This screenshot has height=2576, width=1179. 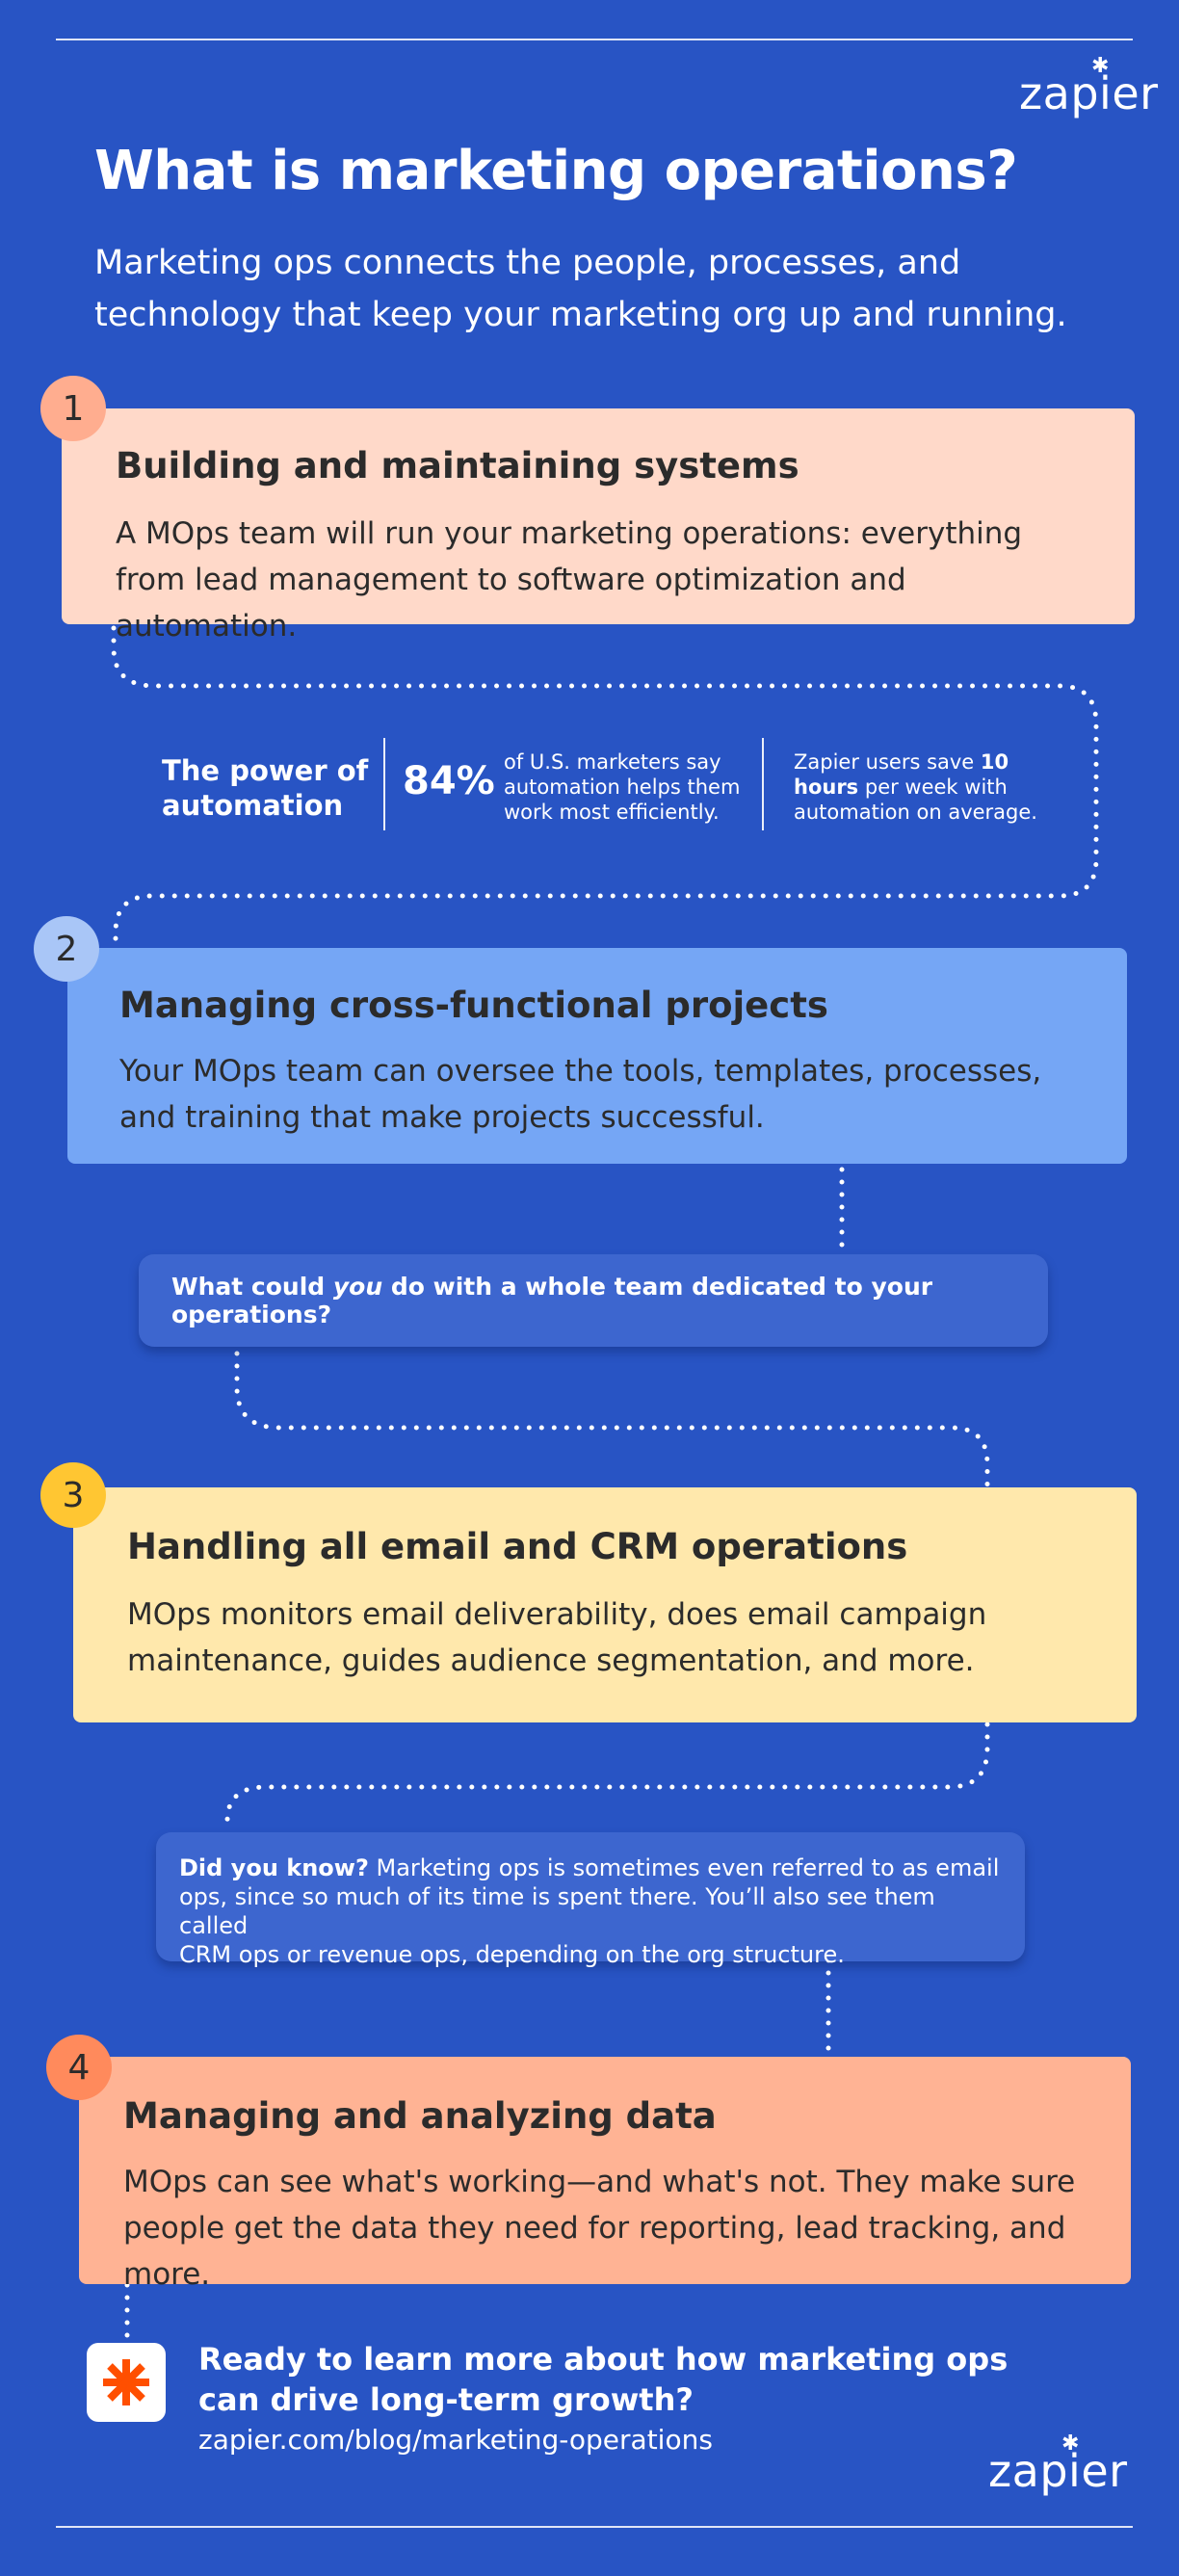 What do you see at coordinates (1058, 2471) in the screenshot?
I see `logo-text-bottom: zapier` at bounding box center [1058, 2471].